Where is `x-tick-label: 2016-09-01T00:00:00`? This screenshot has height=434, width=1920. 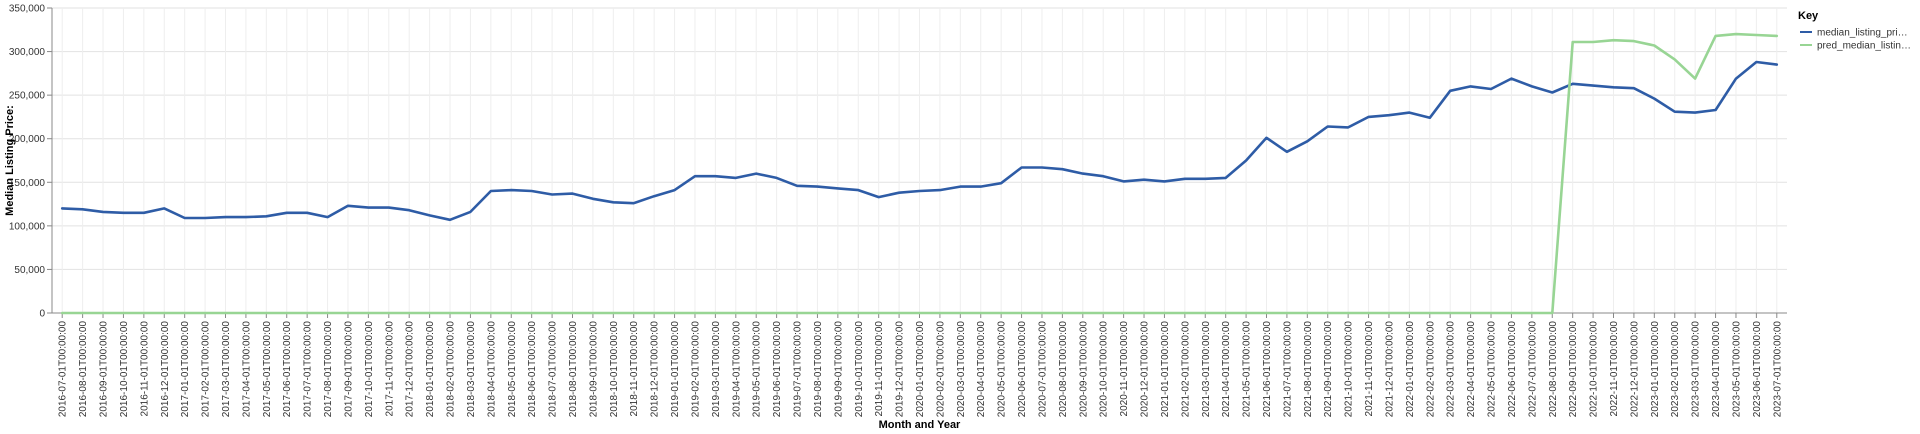
x-tick-label: 2016-09-01T00:00:00 is located at coordinates (104, 369).